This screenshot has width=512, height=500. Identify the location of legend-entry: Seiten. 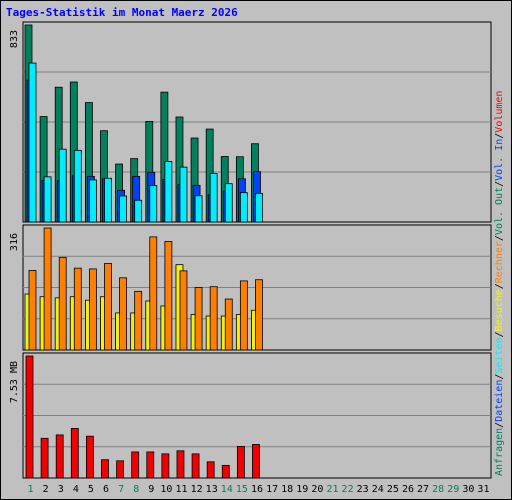
(499, 355).